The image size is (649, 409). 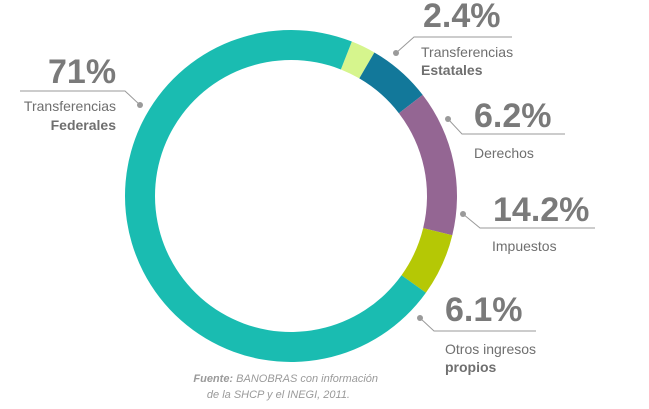 I want to click on source-prefix: Fuente:, so click(x=213, y=379).